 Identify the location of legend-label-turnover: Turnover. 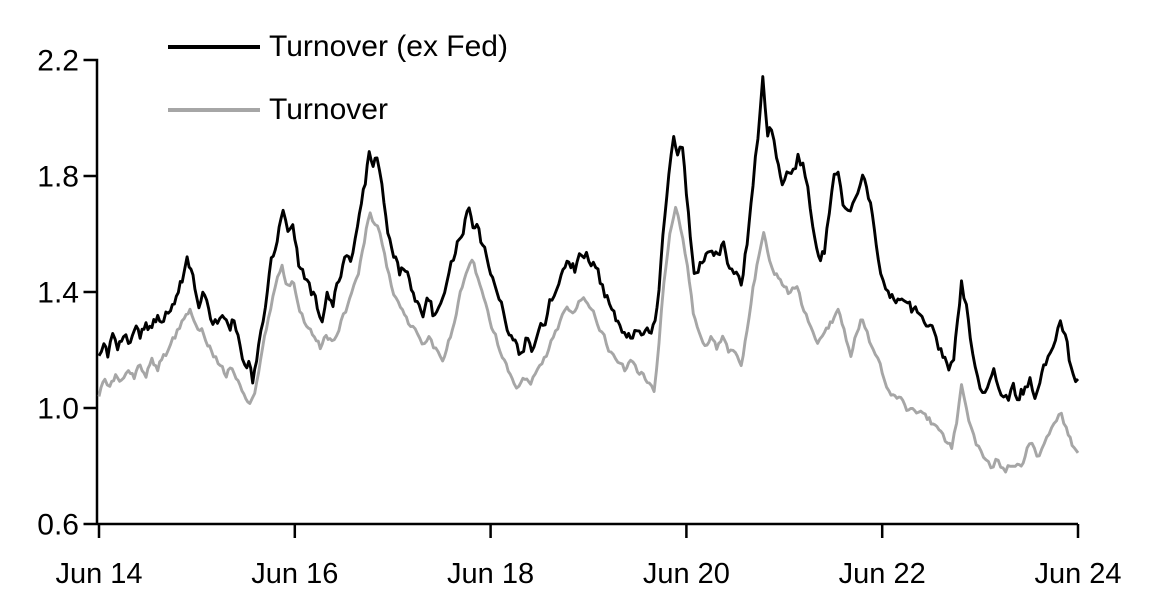
(328, 109).